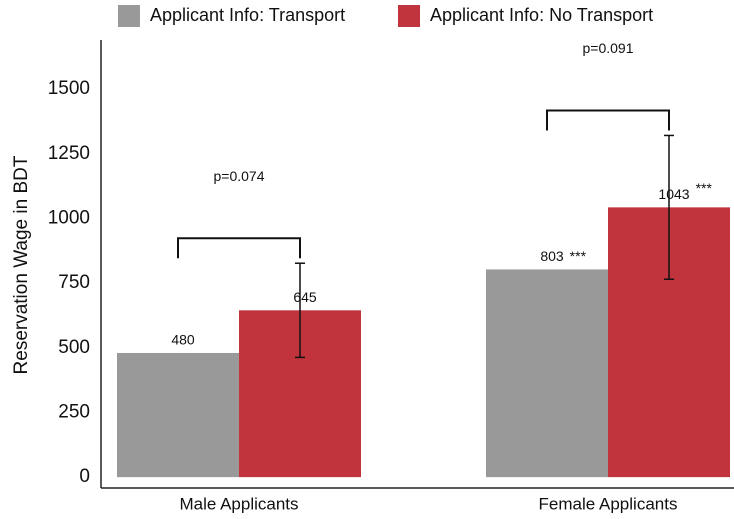 This screenshot has height=519, width=734. I want to click on value-label: 1043, so click(673, 194).